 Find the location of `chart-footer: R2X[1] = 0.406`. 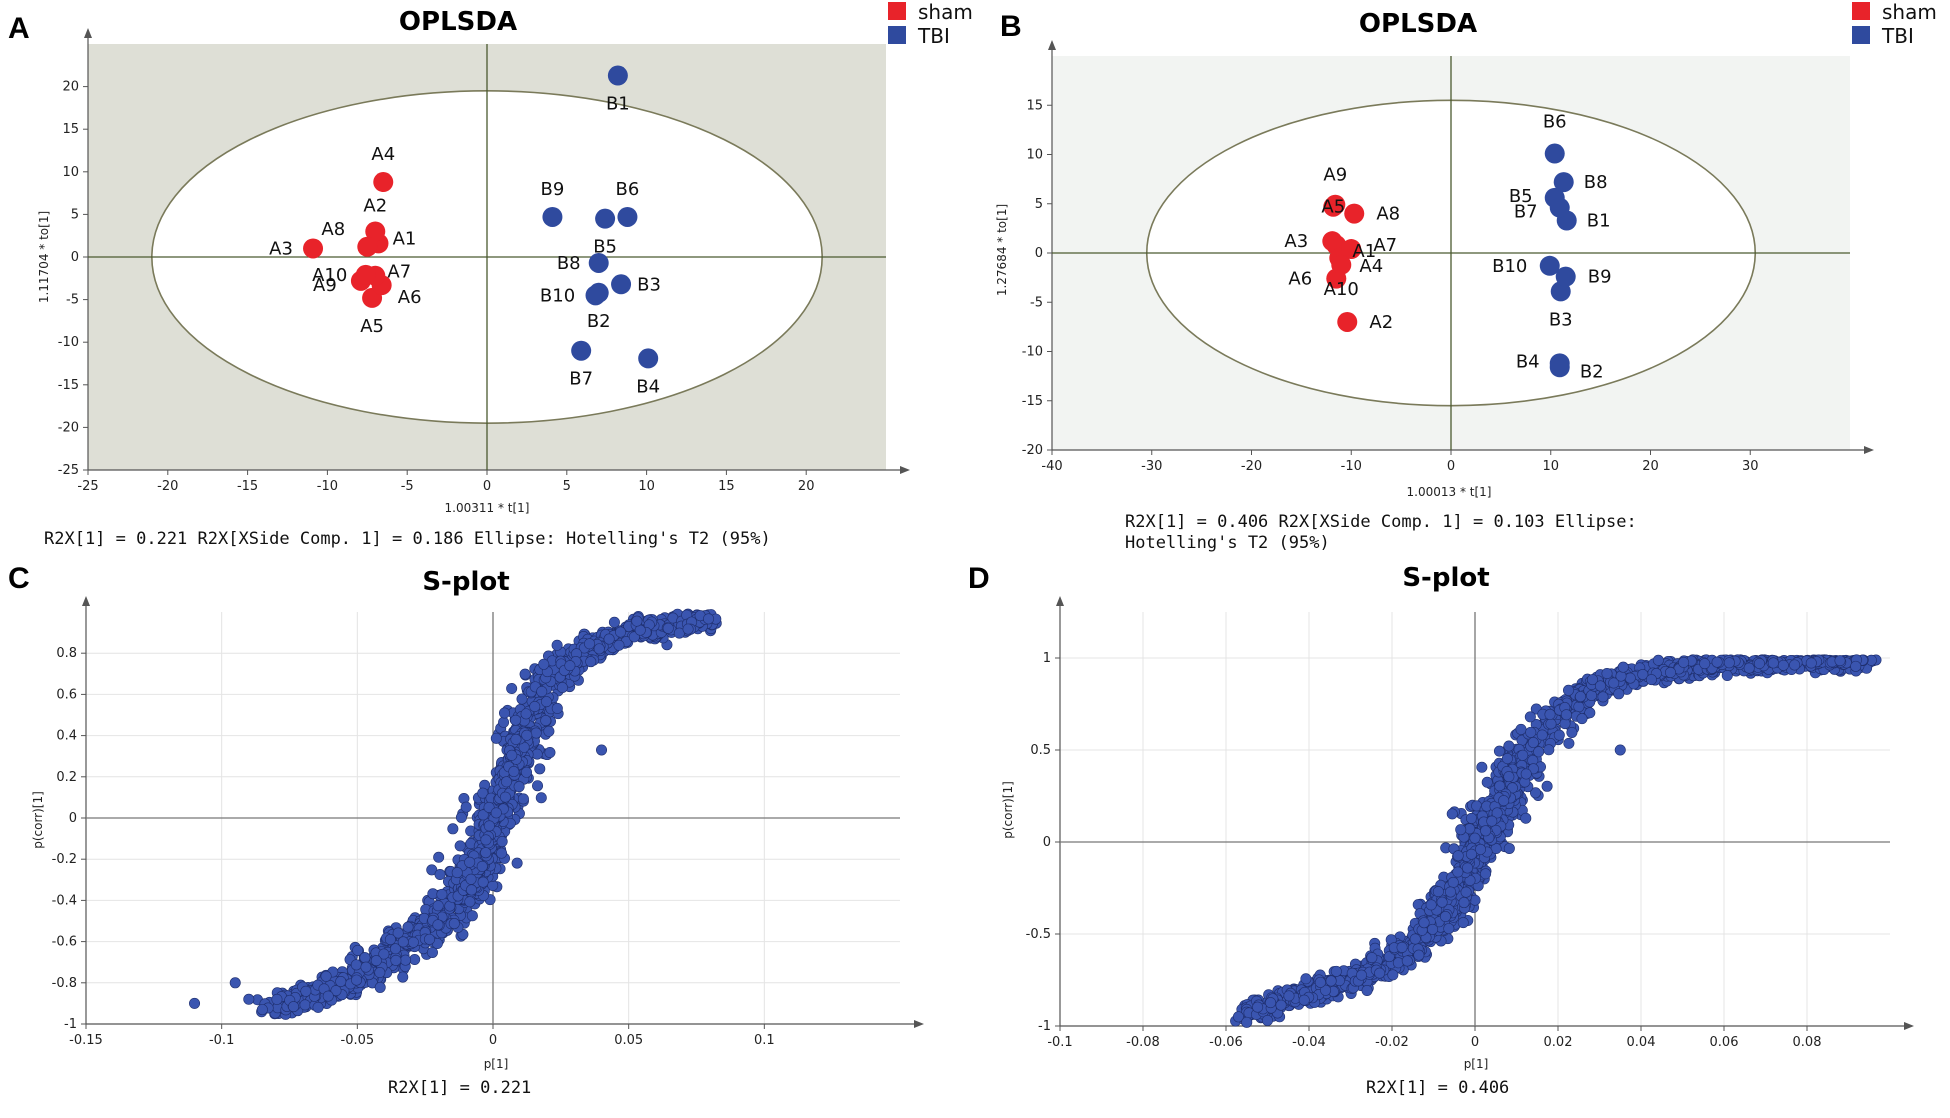

chart-footer: R2X[1] = 0.406 is located at coordinates (1437, 1088).